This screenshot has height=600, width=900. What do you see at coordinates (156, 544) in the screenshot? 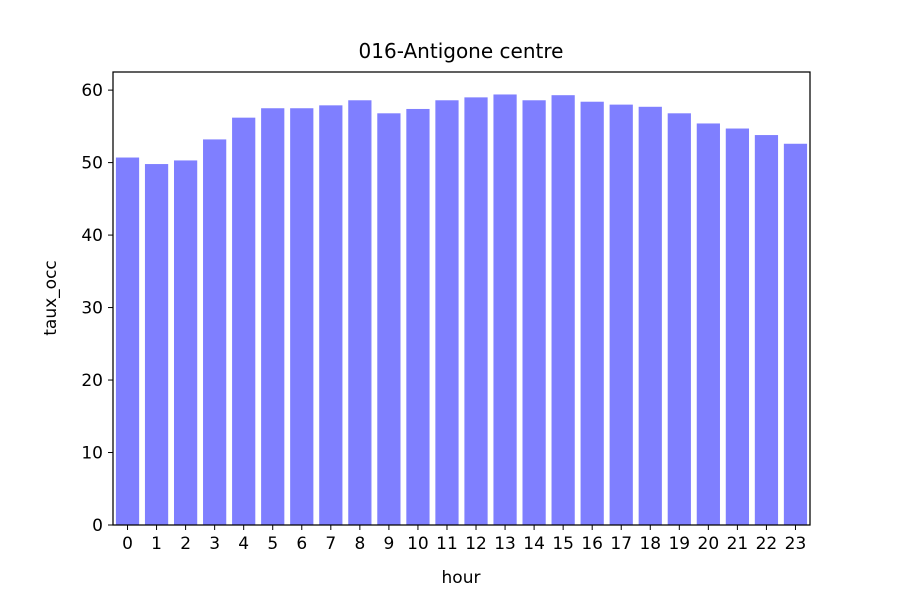
I see `x-tick-label: 1` at bounding box center [156, 544].